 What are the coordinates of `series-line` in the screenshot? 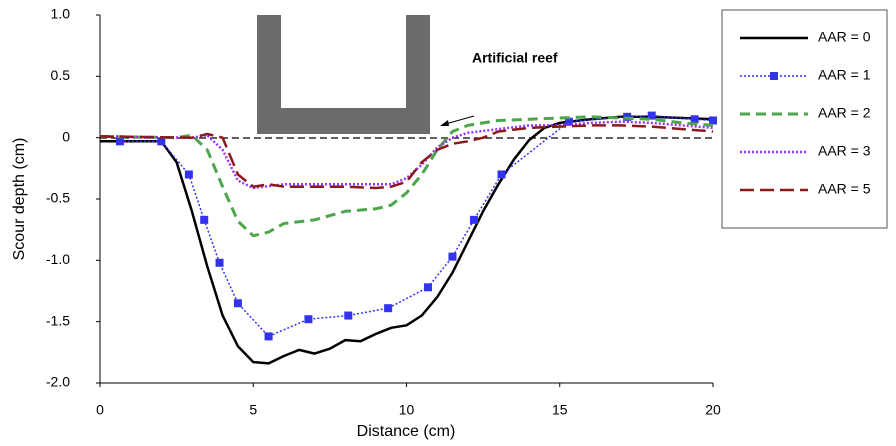 It's located at (406, 157).